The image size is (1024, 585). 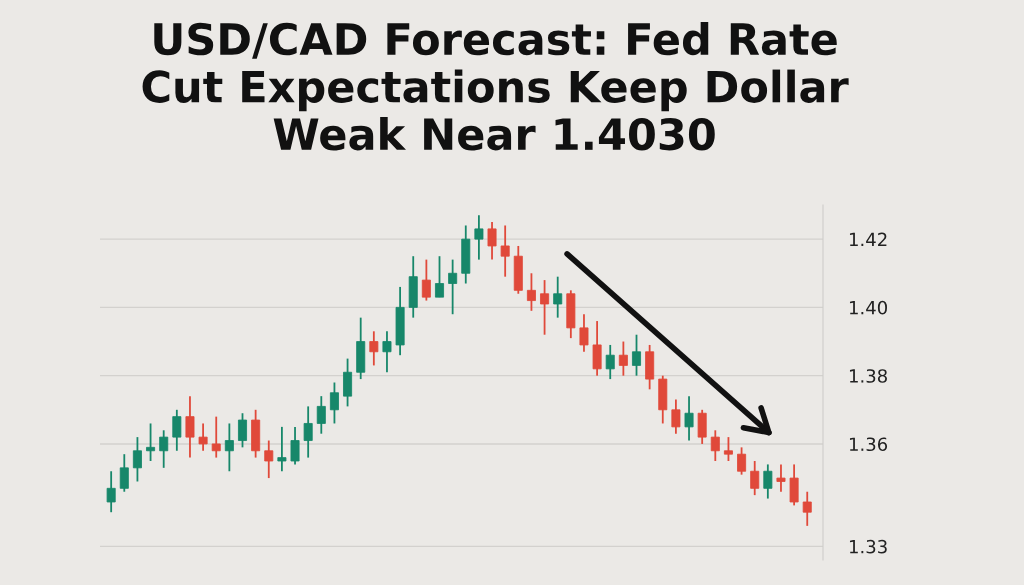 What do you see at coordinates (868, 376) in the screenshot?
I see `y-tick-label: 1.38` at bounding box center [868, 376].